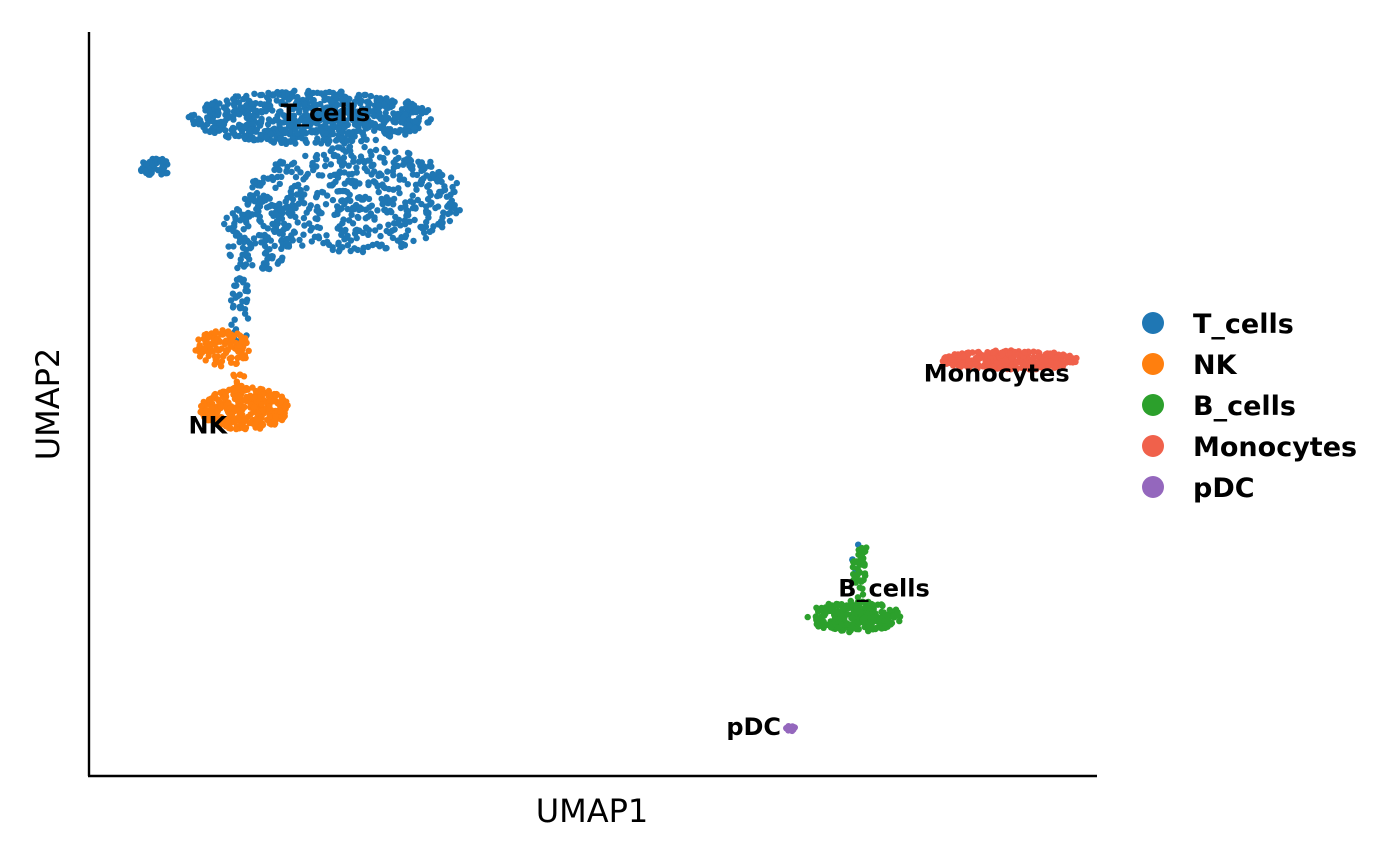 This screenshot has height=865, width=1400. Describe the element at coordinates (1153, 487) in the screenshot. I see `legend-marker-pDC` at that location.